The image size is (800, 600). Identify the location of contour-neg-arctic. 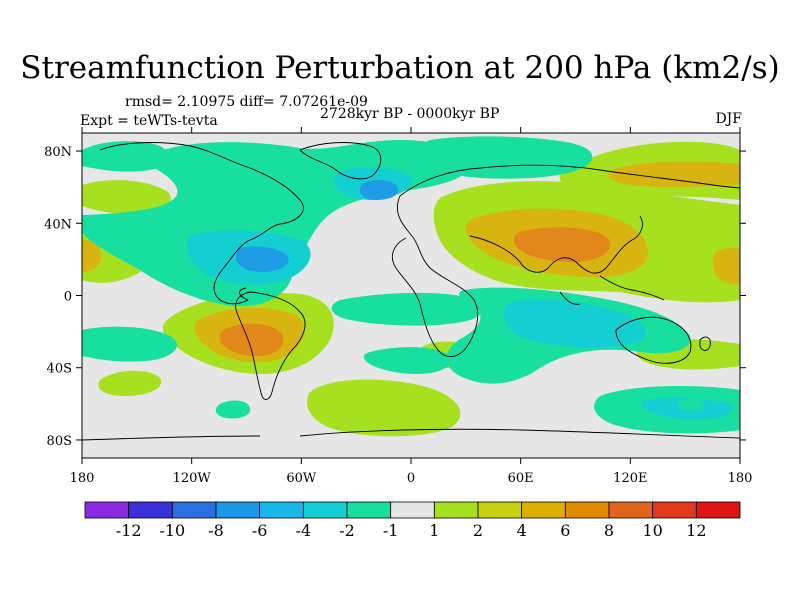
(508, 157).